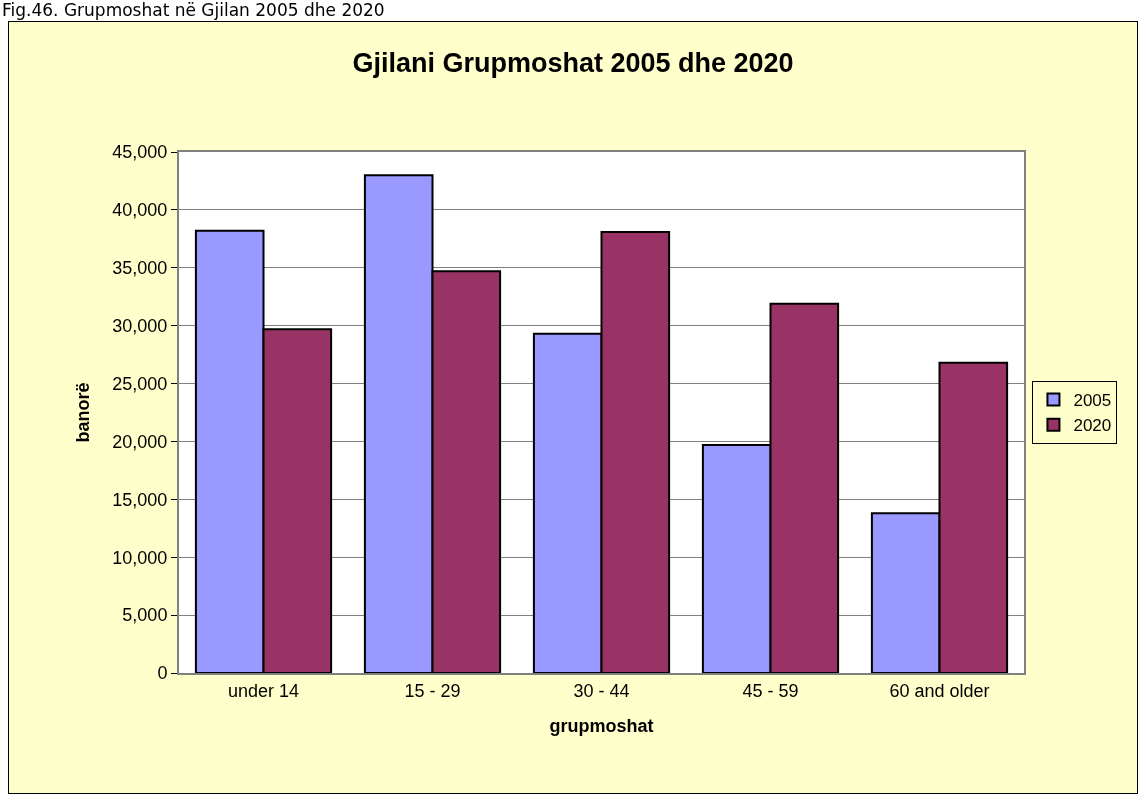 The width and height of the screenshot is (1138, 794). Describe the element at coordinates (140, 210) in the screenshot. I see `y-tick-label: 40,000` at that location.